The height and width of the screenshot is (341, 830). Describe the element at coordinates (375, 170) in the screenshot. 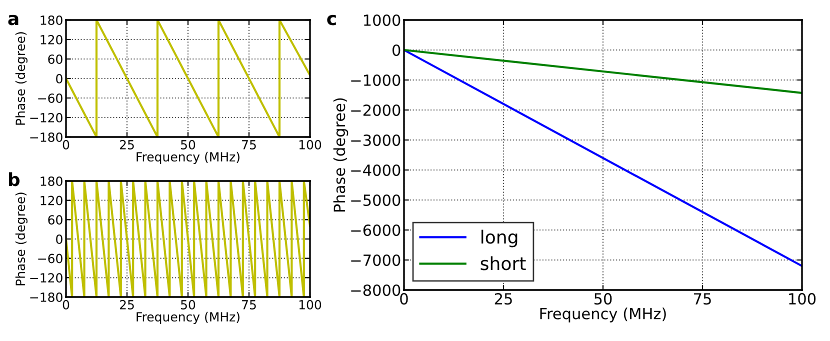

I see `y-tick-label: −4000` at that location.